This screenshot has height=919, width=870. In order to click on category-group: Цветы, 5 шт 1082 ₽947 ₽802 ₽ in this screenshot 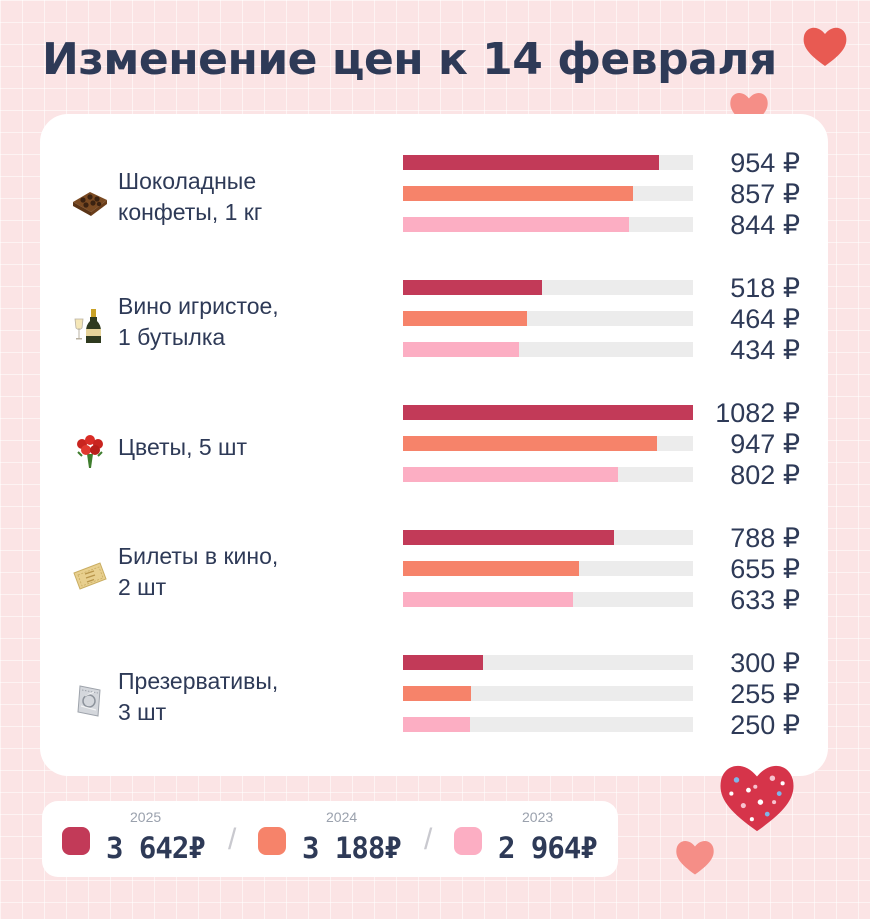, I will do `click(434, 448)`.